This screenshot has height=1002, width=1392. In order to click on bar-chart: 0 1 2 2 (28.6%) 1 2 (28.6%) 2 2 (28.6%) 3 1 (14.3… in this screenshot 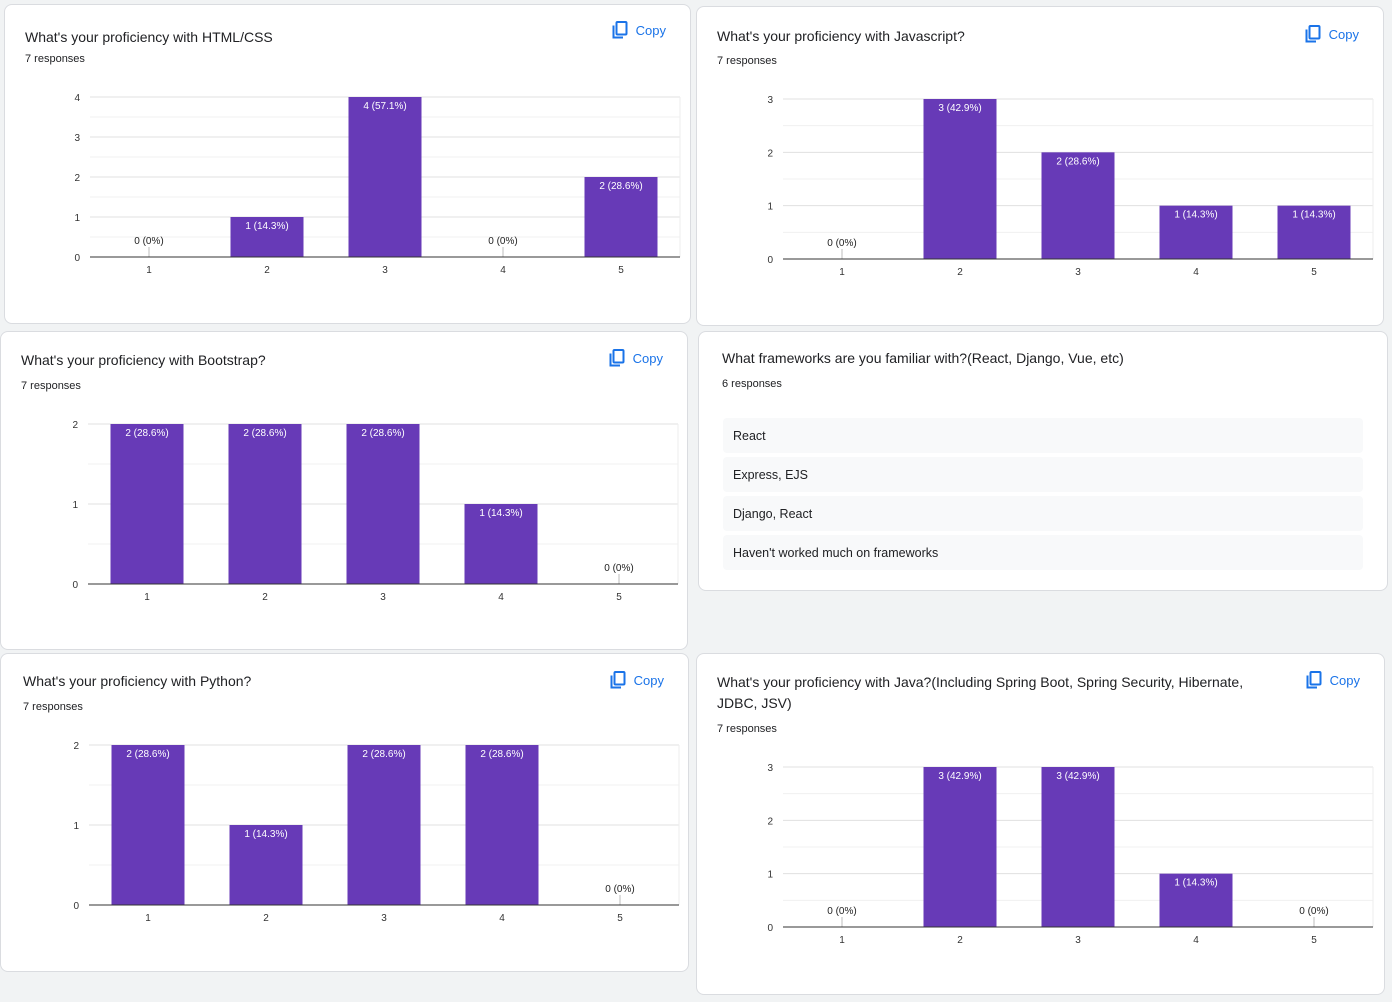, I will do `click(375, 511)`.